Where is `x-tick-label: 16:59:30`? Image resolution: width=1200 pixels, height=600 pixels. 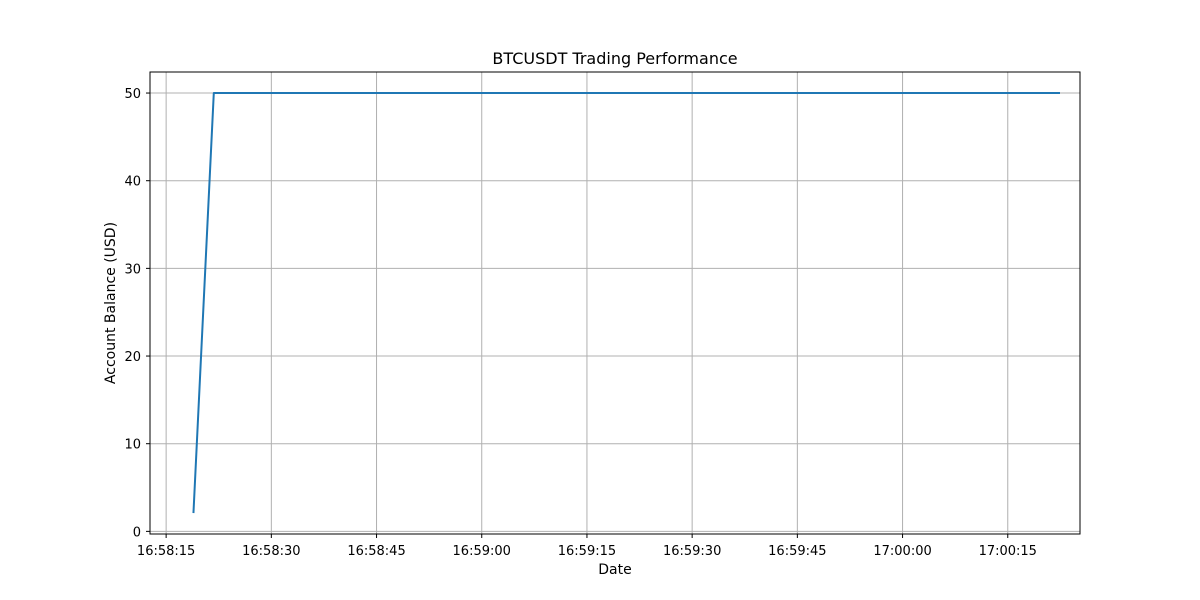 x-tick-label: 16:59:30 is located at coordinates (692, 551).